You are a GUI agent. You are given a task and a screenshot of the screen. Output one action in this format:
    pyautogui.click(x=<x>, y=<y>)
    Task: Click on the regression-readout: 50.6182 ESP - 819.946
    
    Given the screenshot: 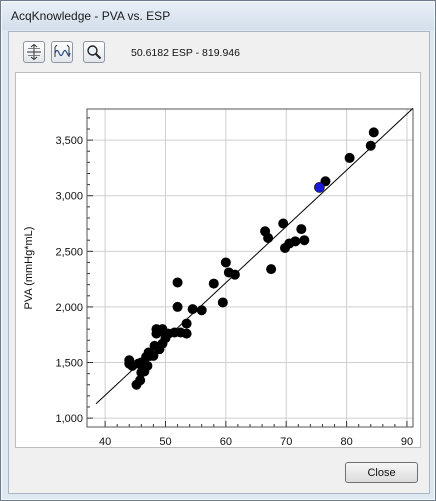 What is the action you would take?
    pyautogui.click(x=185, y=53)
    